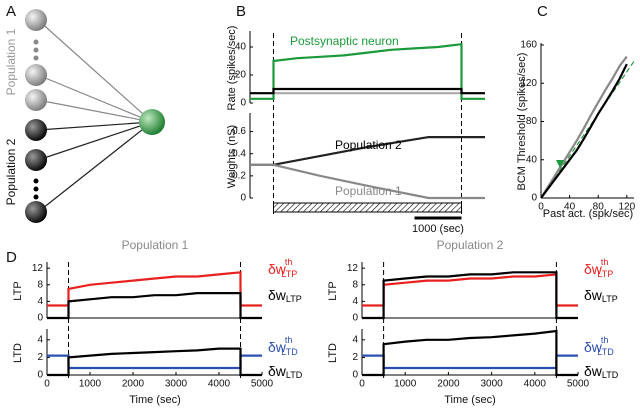 This screenshot has height=409, width=640. I want to click on x-tick-label: 5000, so click(578, 384).